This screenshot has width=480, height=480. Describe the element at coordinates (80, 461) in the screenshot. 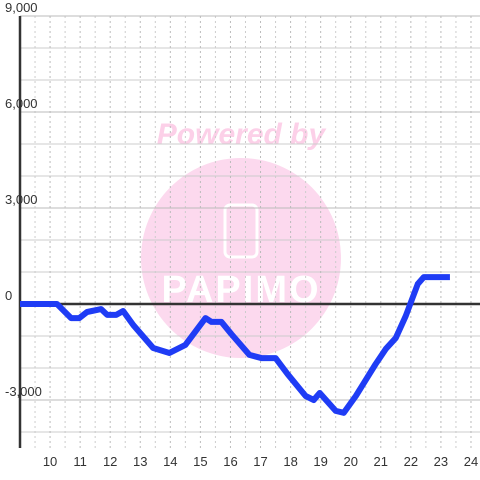

I see `x-tick-label: 11` at that location.